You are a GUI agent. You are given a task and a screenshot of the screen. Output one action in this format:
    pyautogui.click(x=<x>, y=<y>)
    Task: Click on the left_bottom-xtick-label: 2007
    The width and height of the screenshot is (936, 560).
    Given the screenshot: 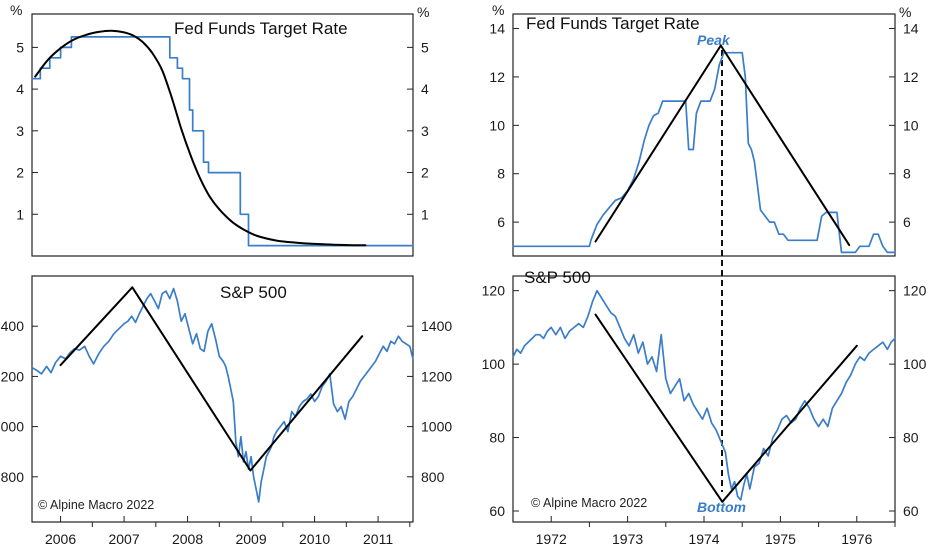 What is the action you would take?
    pyautogui.click(x=123, y=539)
    